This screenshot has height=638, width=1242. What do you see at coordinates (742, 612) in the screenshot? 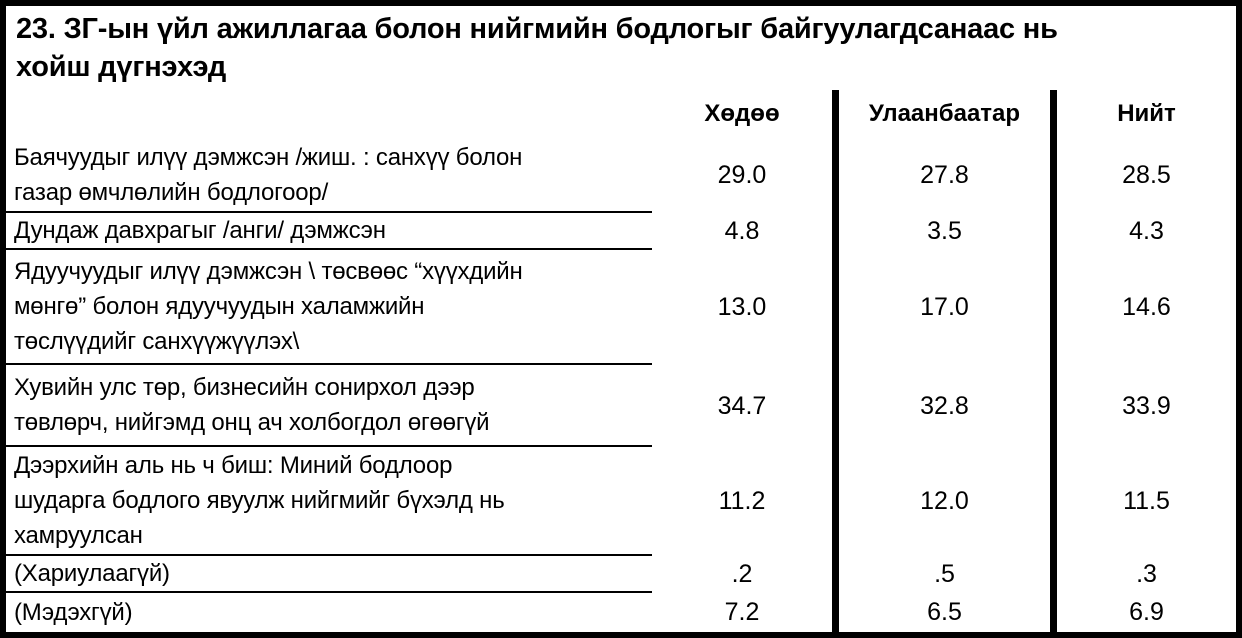
I see `value-cell-hodoo: 7.2` at bounding box center [742, 612].